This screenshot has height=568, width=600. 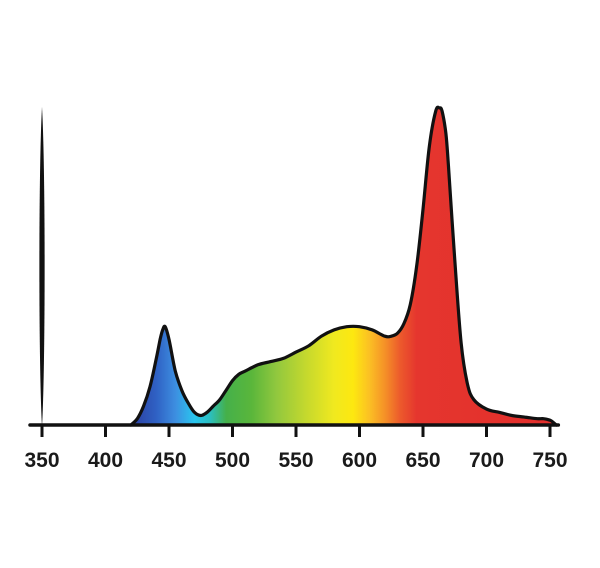 I want to click on x-tick-label: 500, so click(x=232, y=460).